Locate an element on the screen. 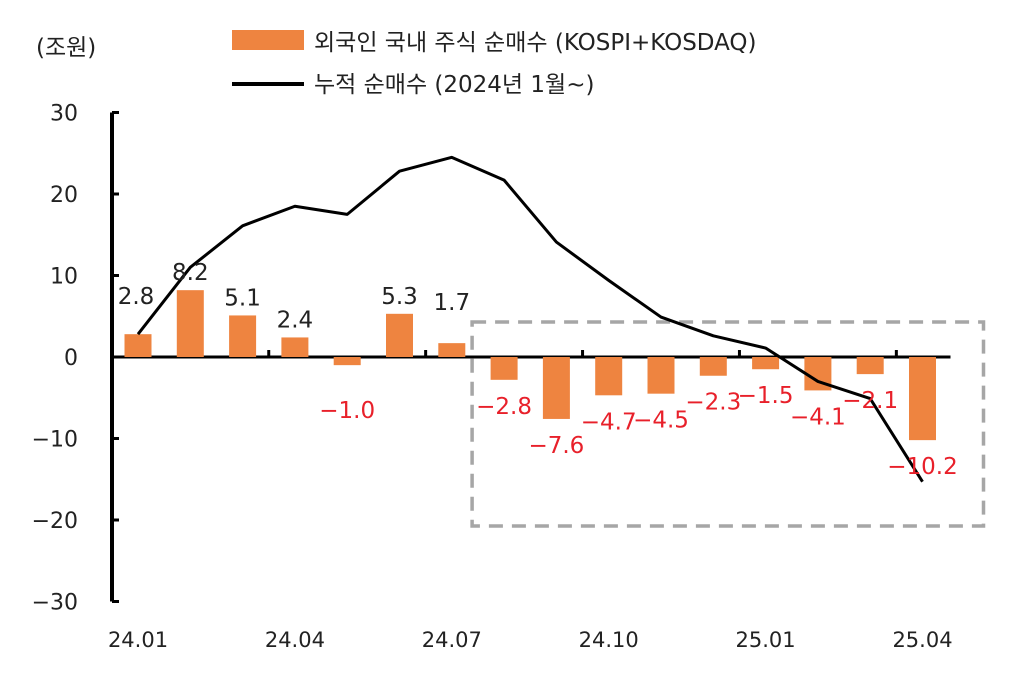 The image size is (1016, 689). y-axis: 30 20 10 0 −10 −20 −30 is located at coordinates (75, 359).